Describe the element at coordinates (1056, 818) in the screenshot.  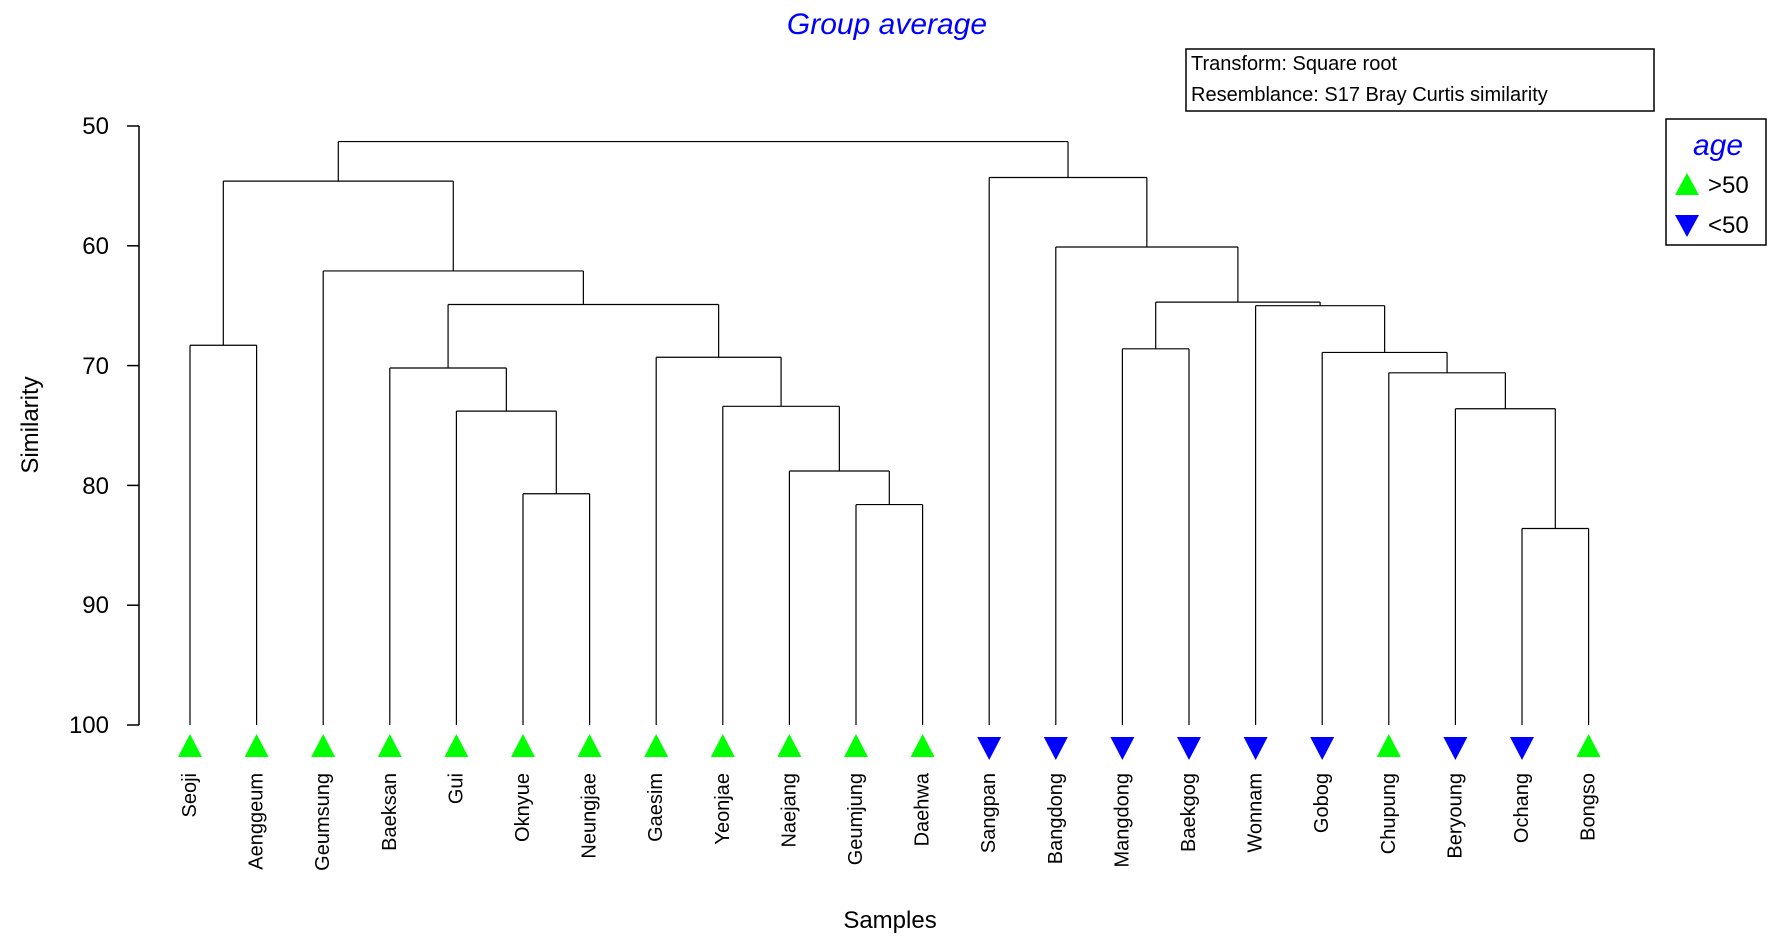
I see `sample-label: Bangdong` at that location.